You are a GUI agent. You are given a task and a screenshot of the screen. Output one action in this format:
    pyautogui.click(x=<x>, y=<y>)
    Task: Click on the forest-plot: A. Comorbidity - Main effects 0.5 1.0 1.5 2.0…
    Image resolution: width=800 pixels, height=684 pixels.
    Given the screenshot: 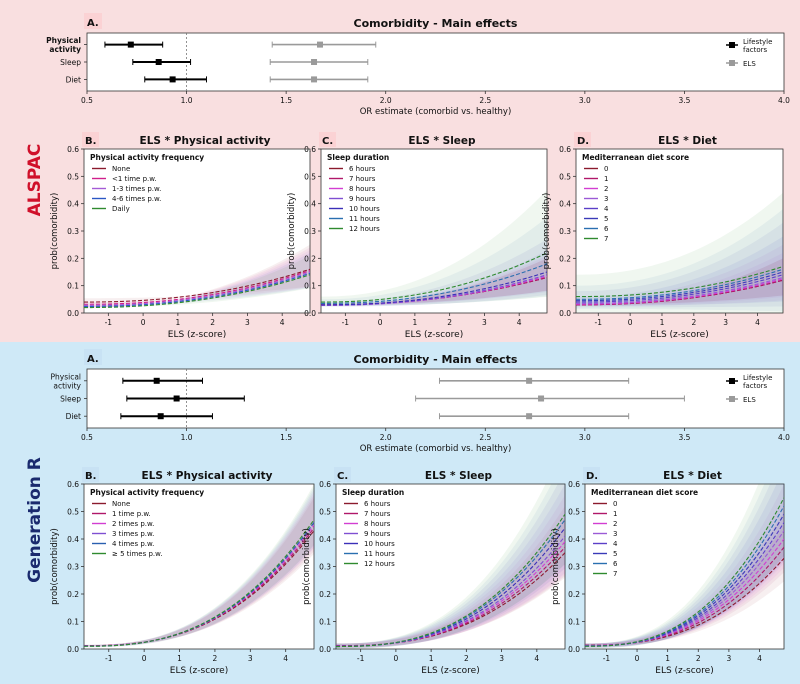 What is the action you would take?
    pyautogui.click(x=420, y=401)
    